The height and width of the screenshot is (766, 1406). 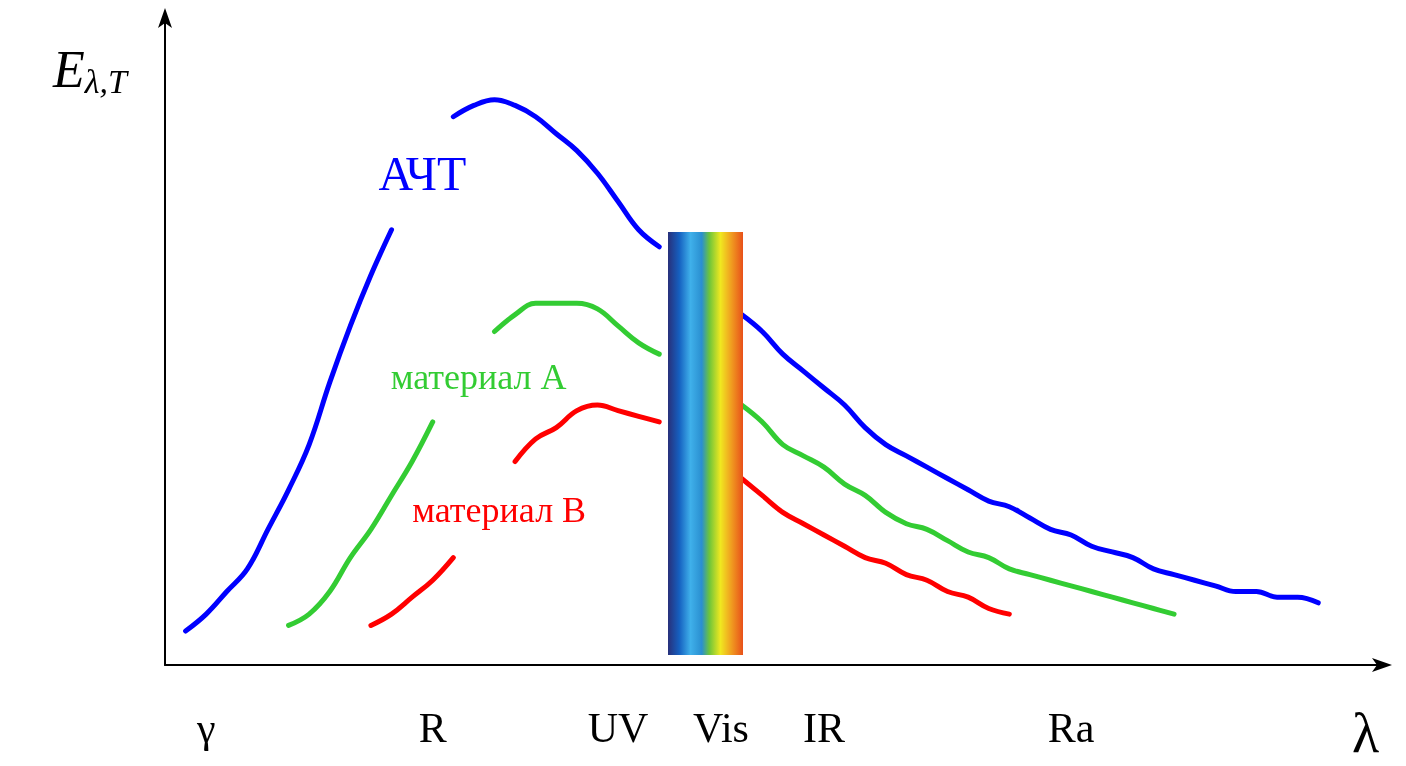 What do you see at coordinates (1366, 733) in the screenshot?
I see `x-axis-title: λ` at bounding box center [1366, 733].